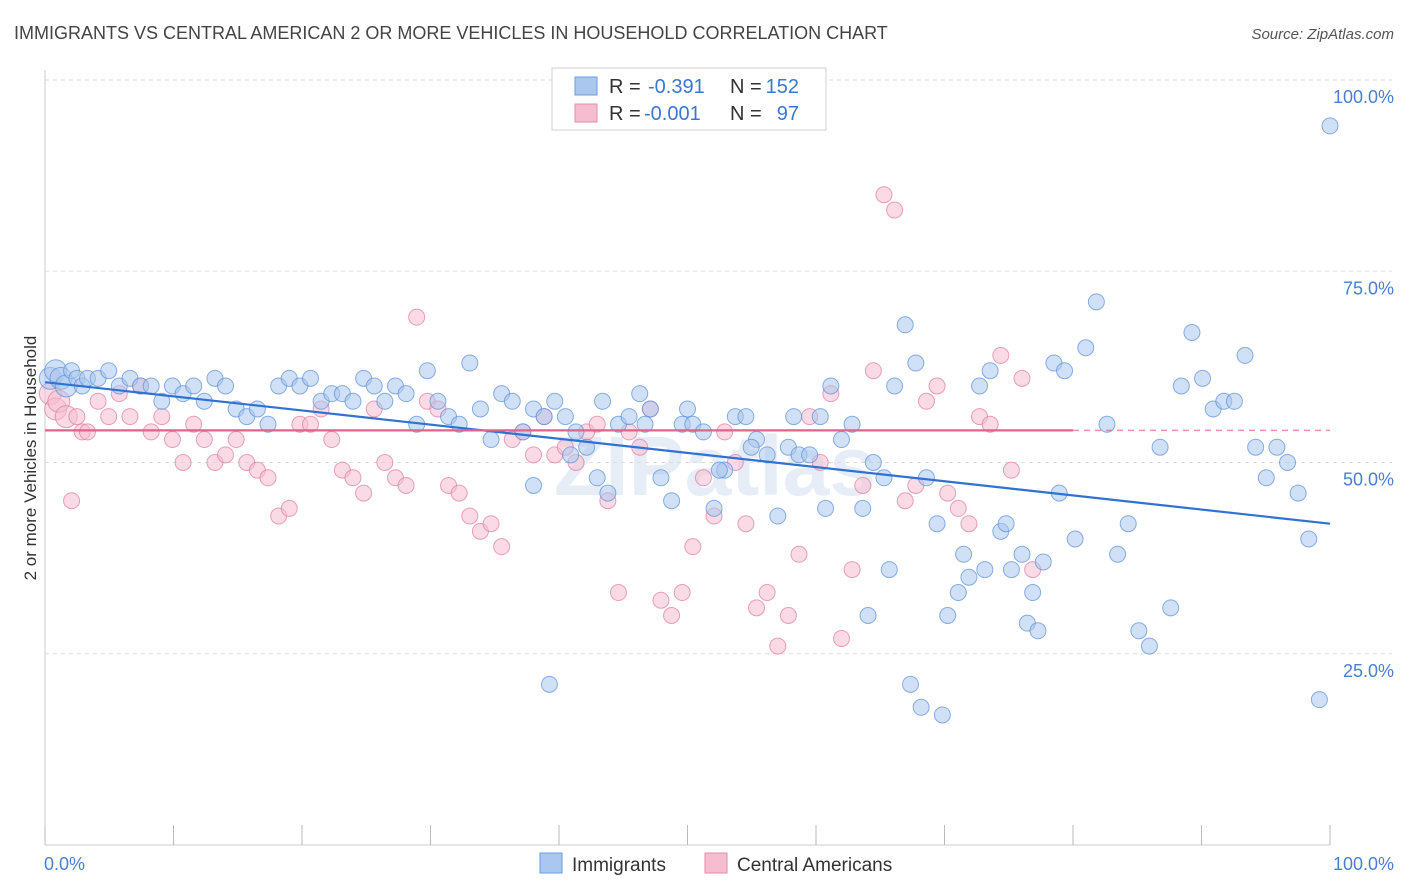  Describe the element at coordinates (625, 114) in the screenshot. I see `legend-r-label-central-americans: R =` at that location.